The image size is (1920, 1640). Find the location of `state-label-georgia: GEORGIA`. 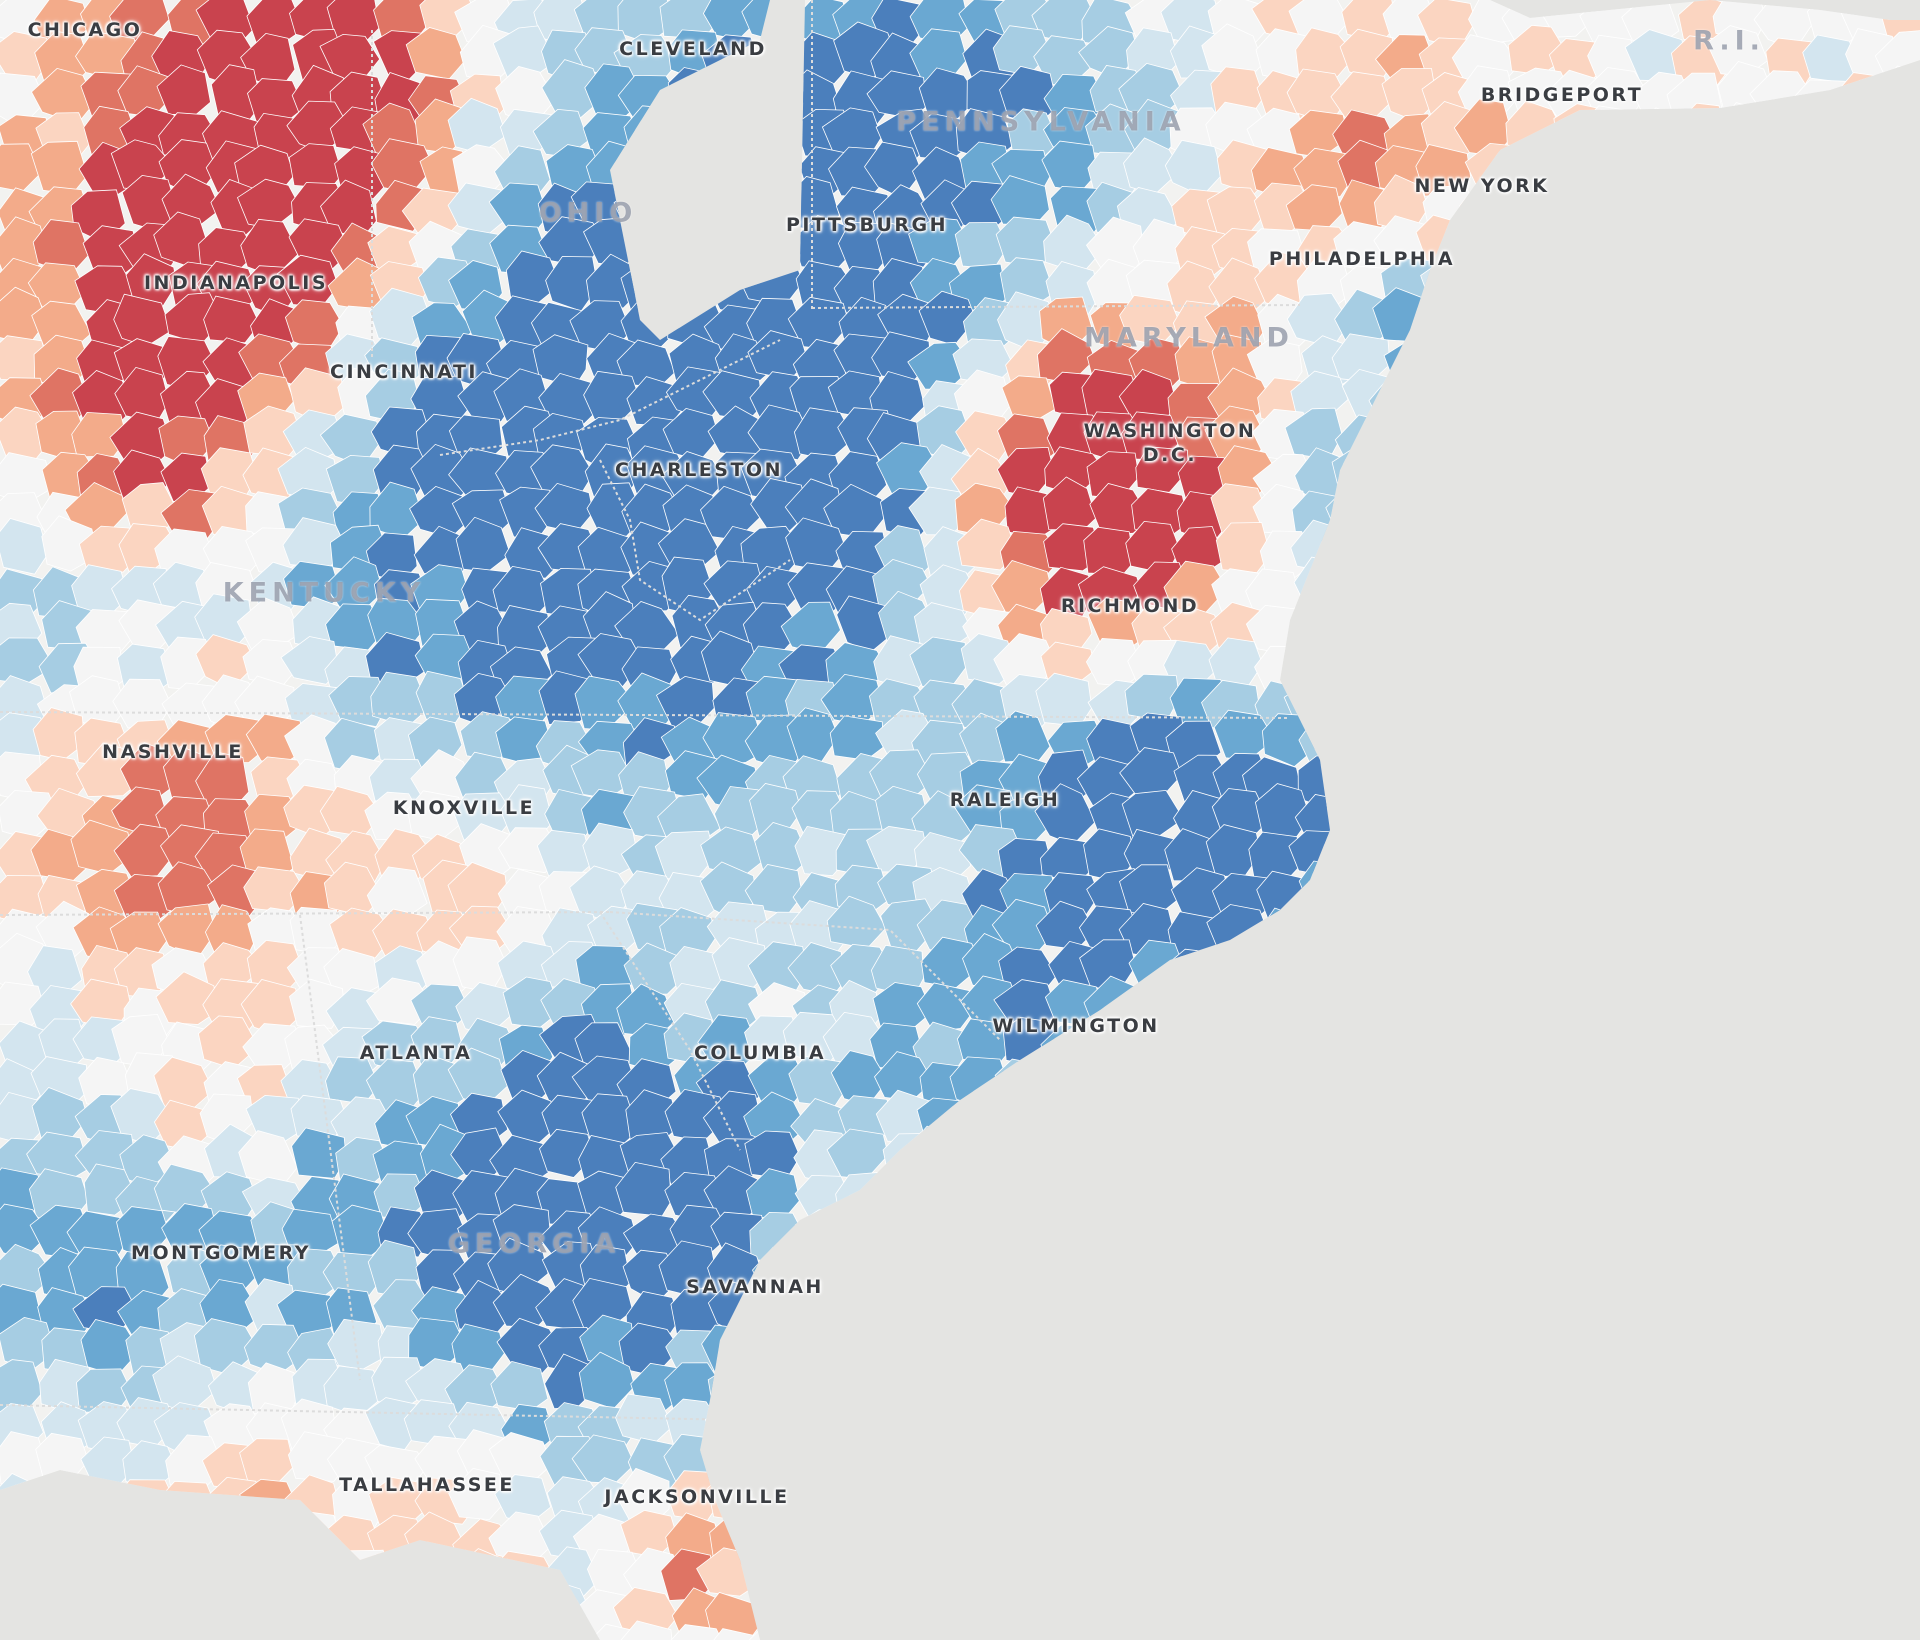

state-label-georgia: GEORGIA is located at coordinates (534, 1244).